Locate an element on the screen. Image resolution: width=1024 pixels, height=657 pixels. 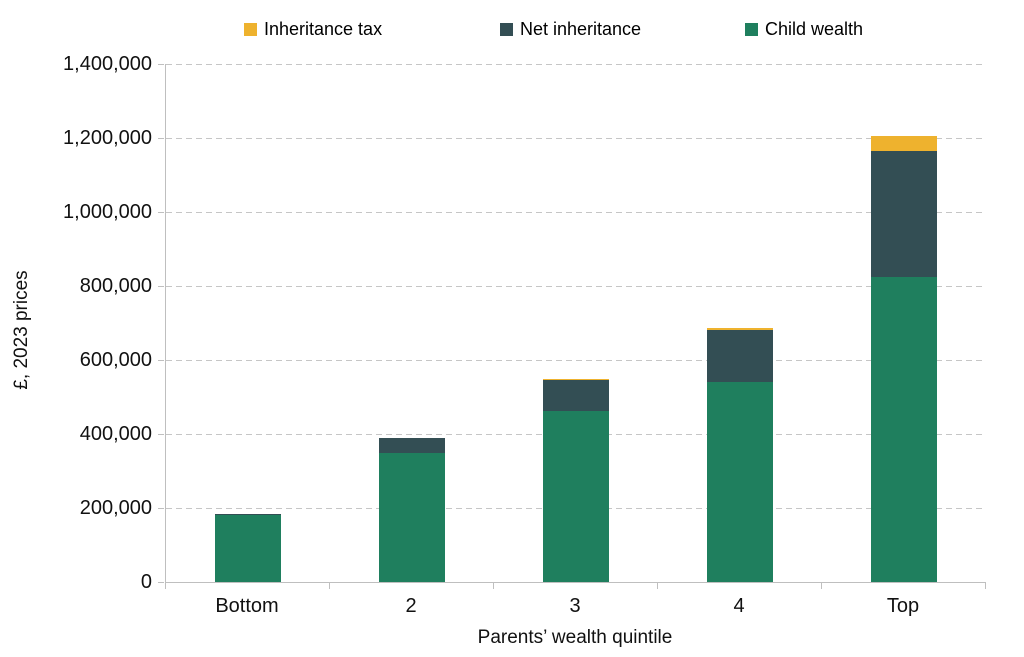
y-tick-label: 400,000 is located at coordinates (115, 434).